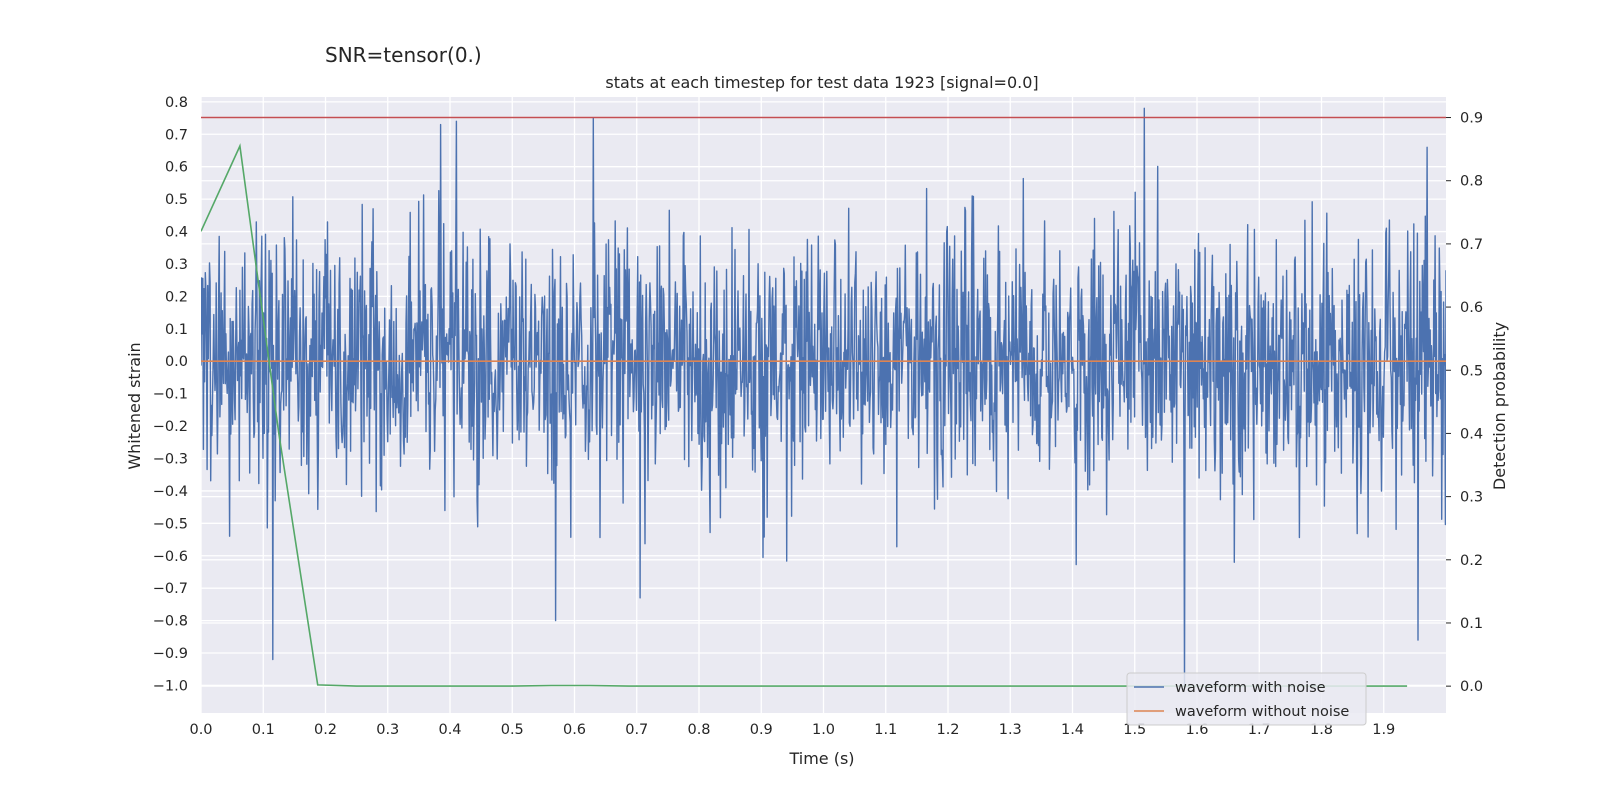 This screenshot has width=1600, height=800. Describe the element at coordinates (170, 395) in the screenshot. I see `y-tick-label-left: −0.1` at that location.